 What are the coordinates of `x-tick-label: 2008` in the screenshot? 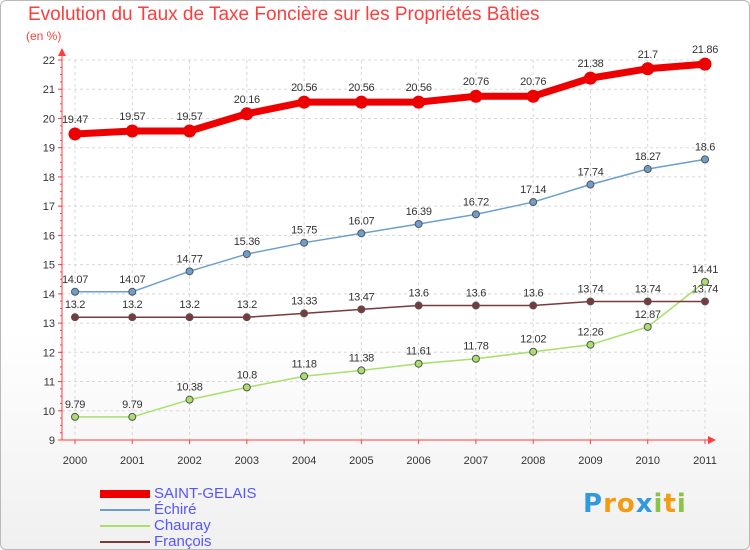 It's located at (533, 461).